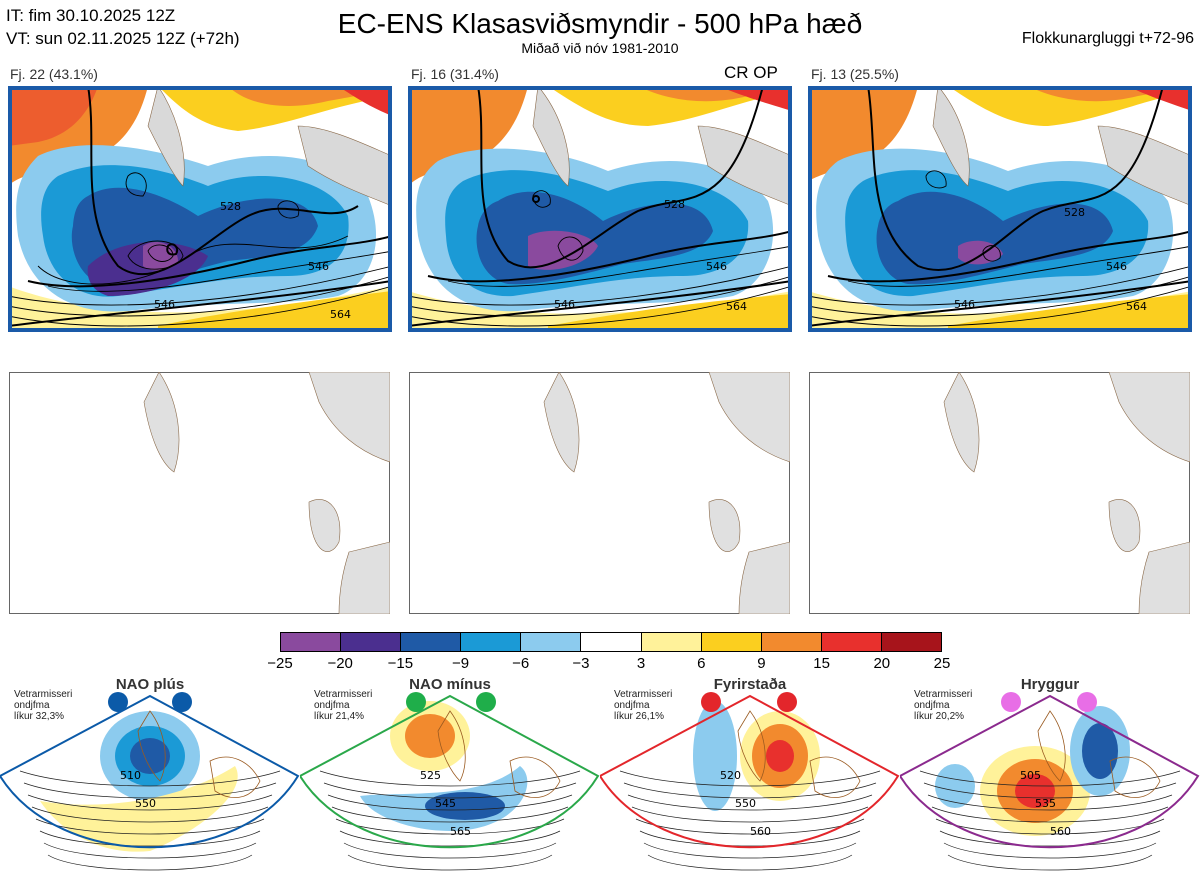 This screenshot has width=1200, height=871. I want to click on cluster-map-3: 546 564 528 546, so click(1000, 209).